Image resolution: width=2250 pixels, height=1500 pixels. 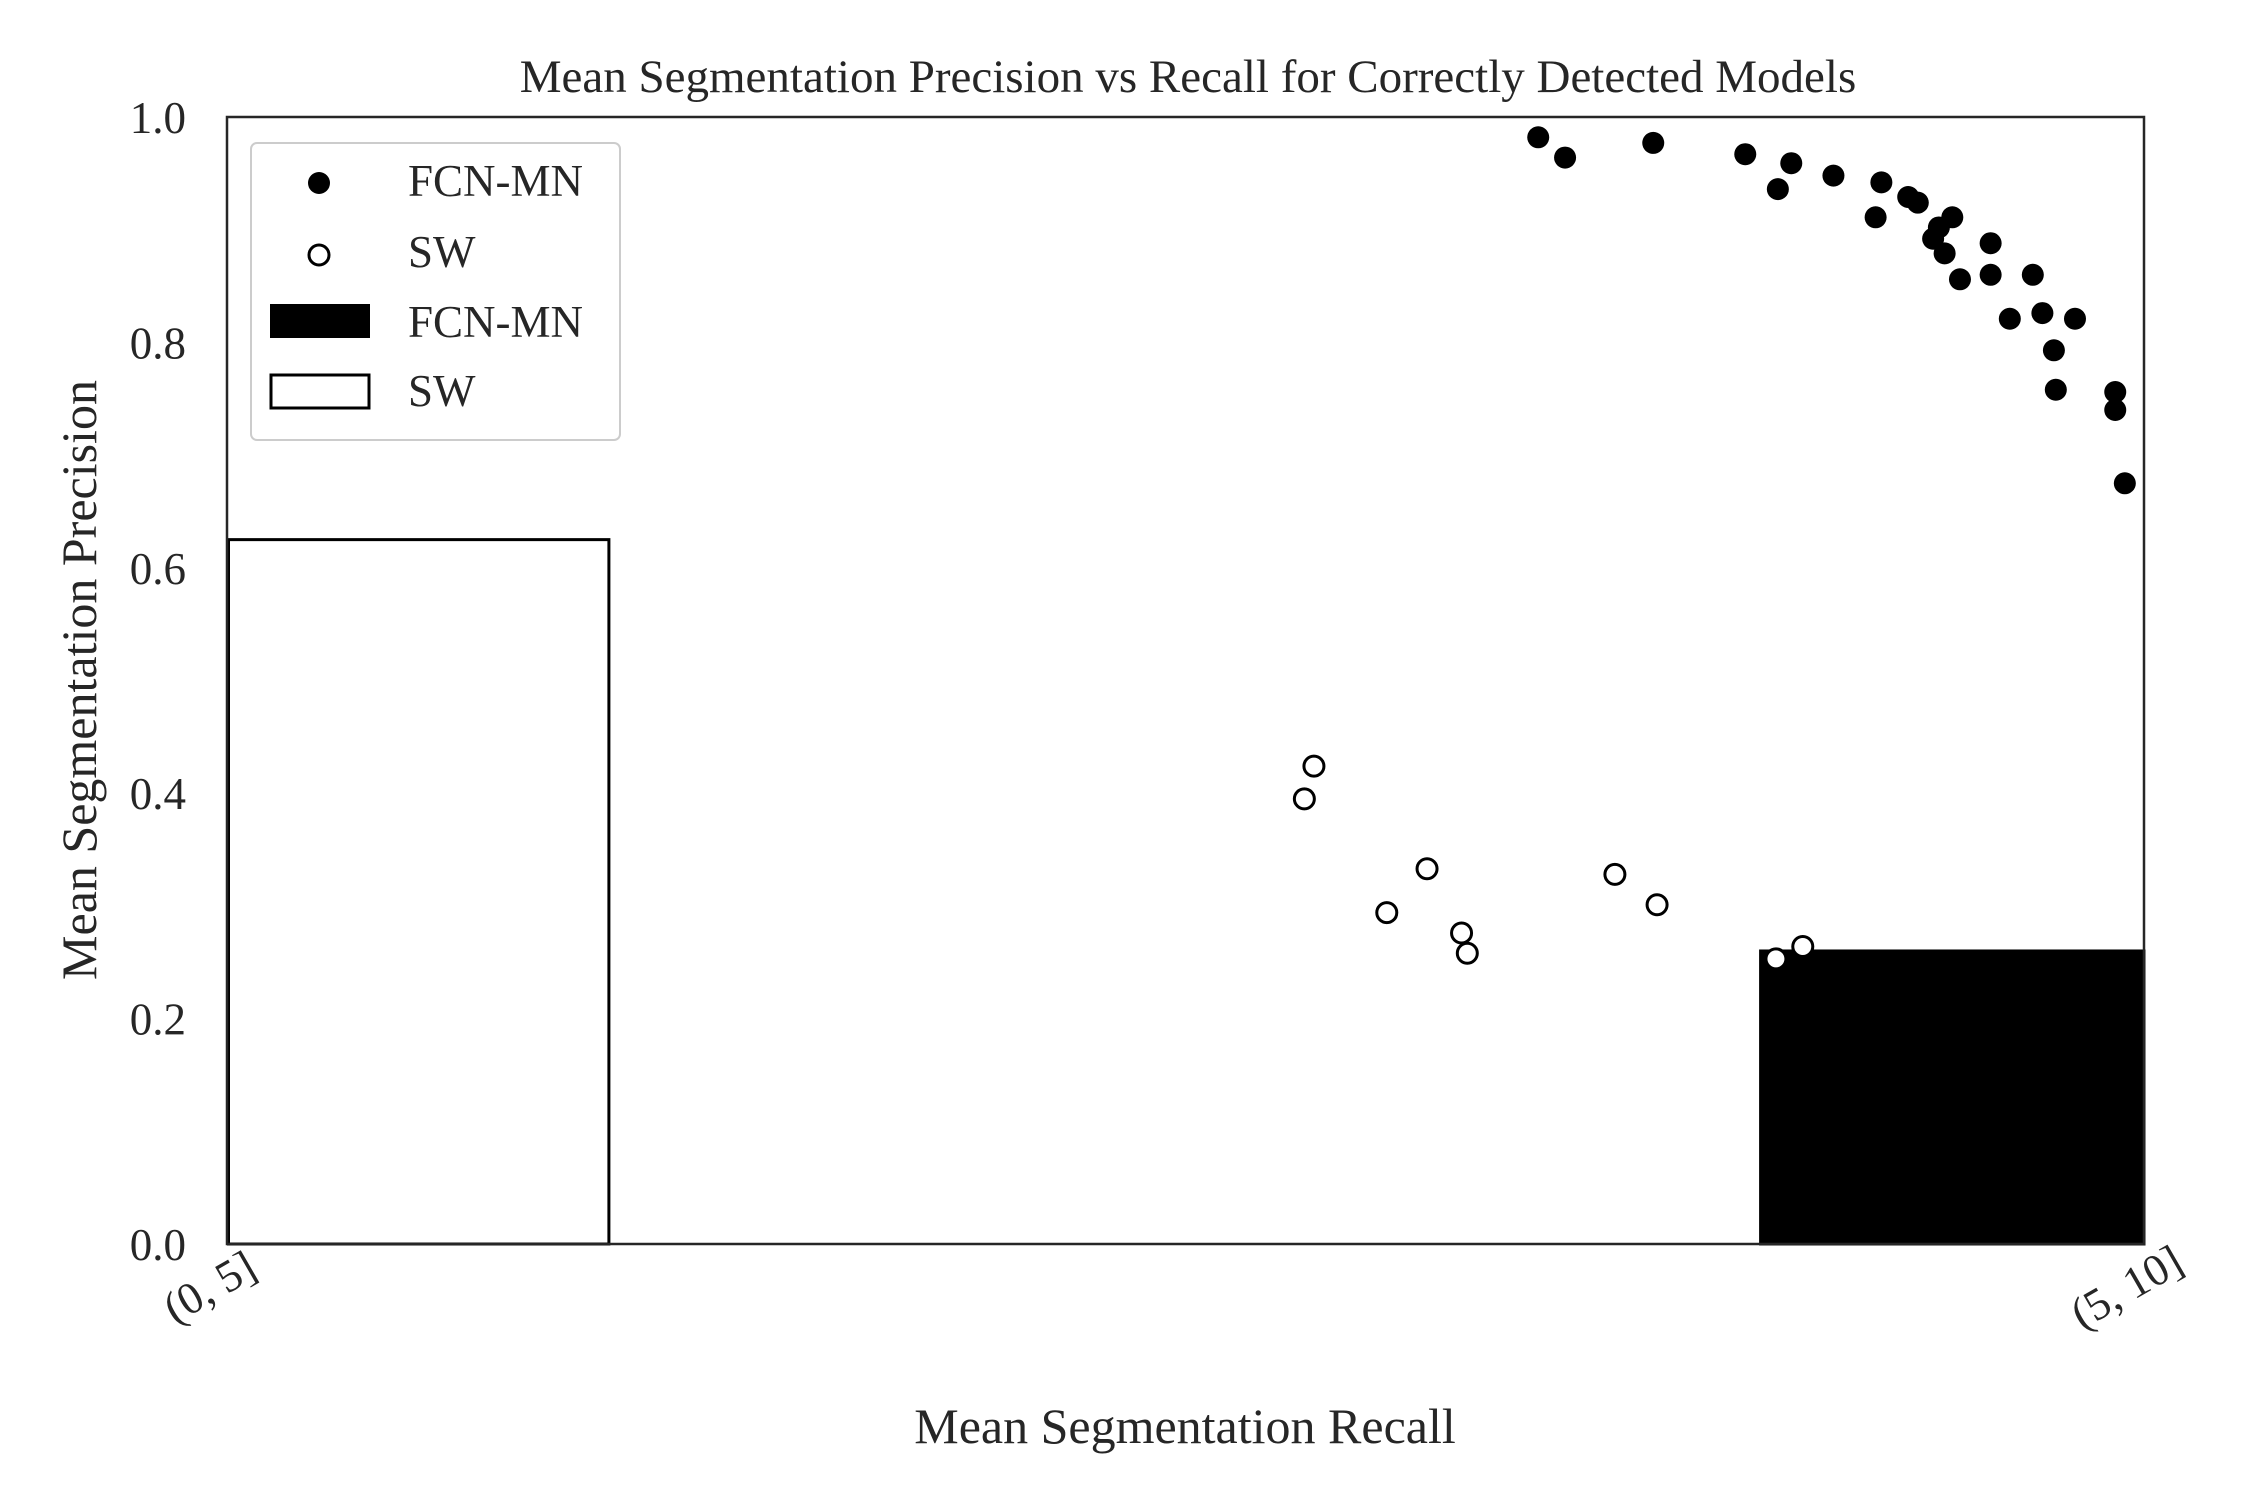 I want to click on x-tick-label: (5, 10], so click(x=2126, y=1286).